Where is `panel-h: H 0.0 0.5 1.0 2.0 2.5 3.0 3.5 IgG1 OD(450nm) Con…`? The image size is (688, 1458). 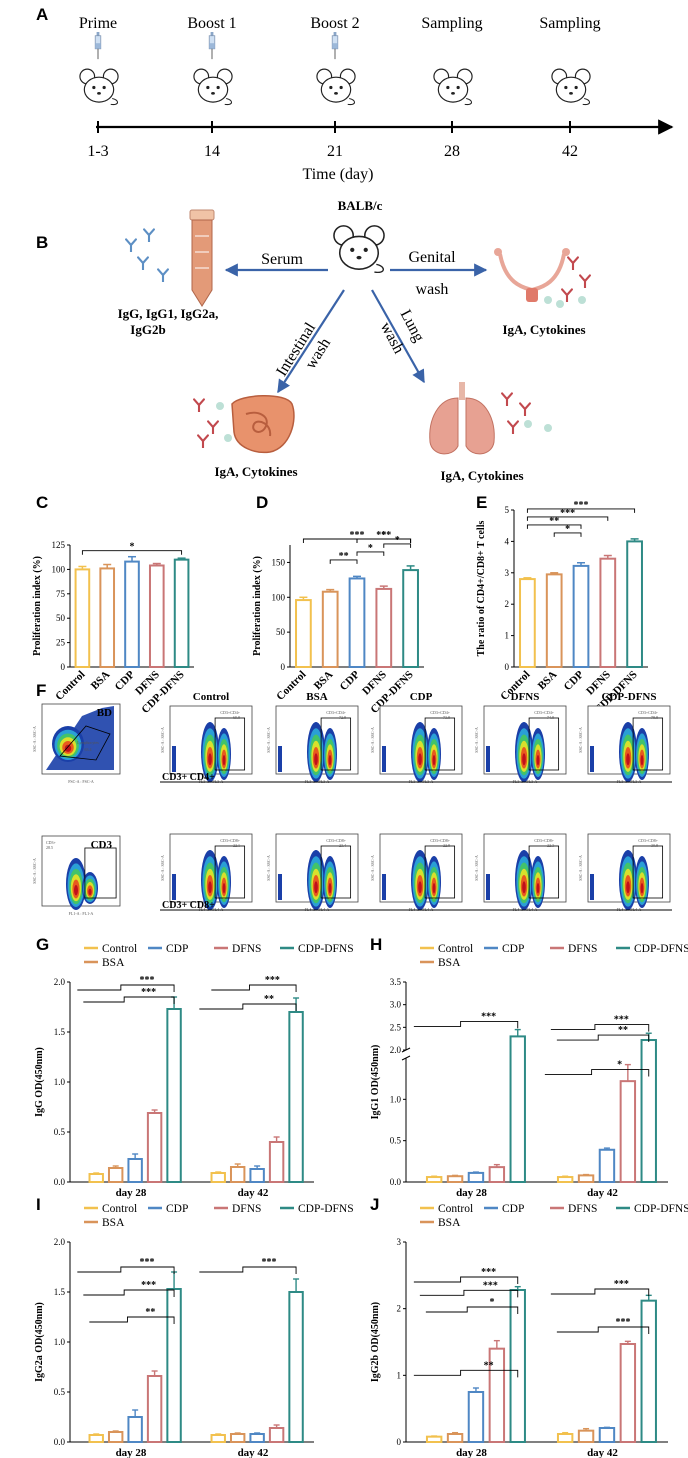
panel-h: H 0.0 0.5 1.0 2.0 2.5 3.0 3.5 IgG1 OD(450nm) Con… is located at coordinates (529, 1067).